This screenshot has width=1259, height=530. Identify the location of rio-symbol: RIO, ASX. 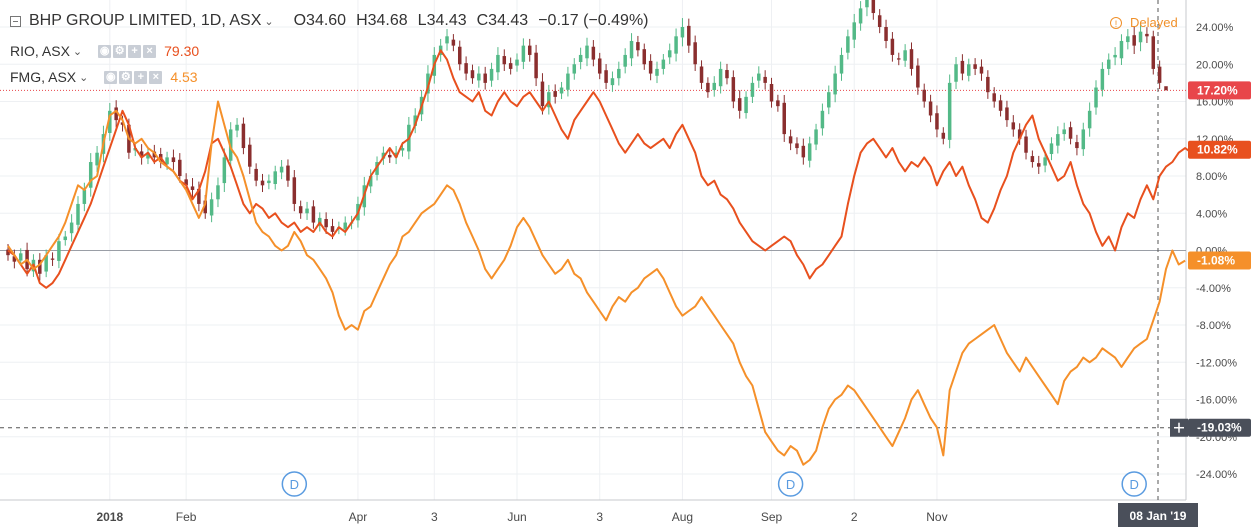
(40, 51).